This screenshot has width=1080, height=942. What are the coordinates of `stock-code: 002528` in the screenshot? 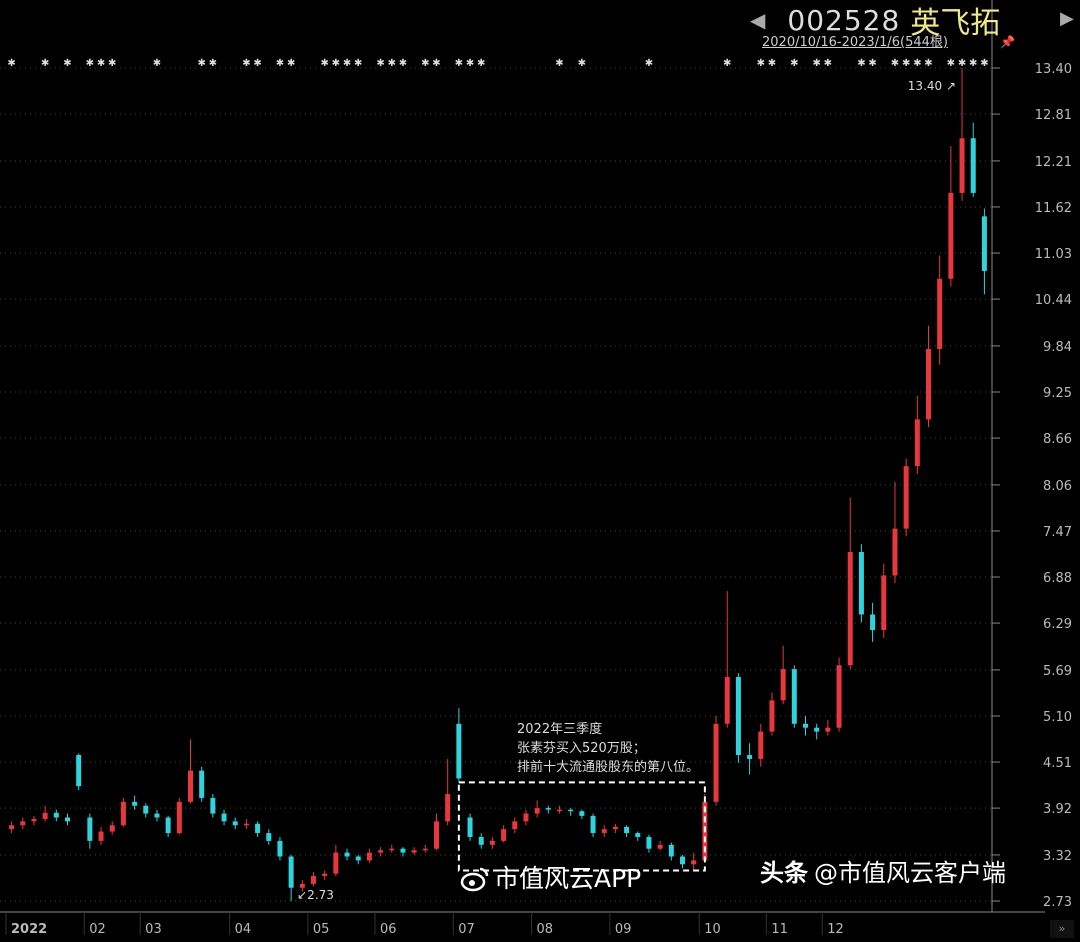 It's located at (844, 20).